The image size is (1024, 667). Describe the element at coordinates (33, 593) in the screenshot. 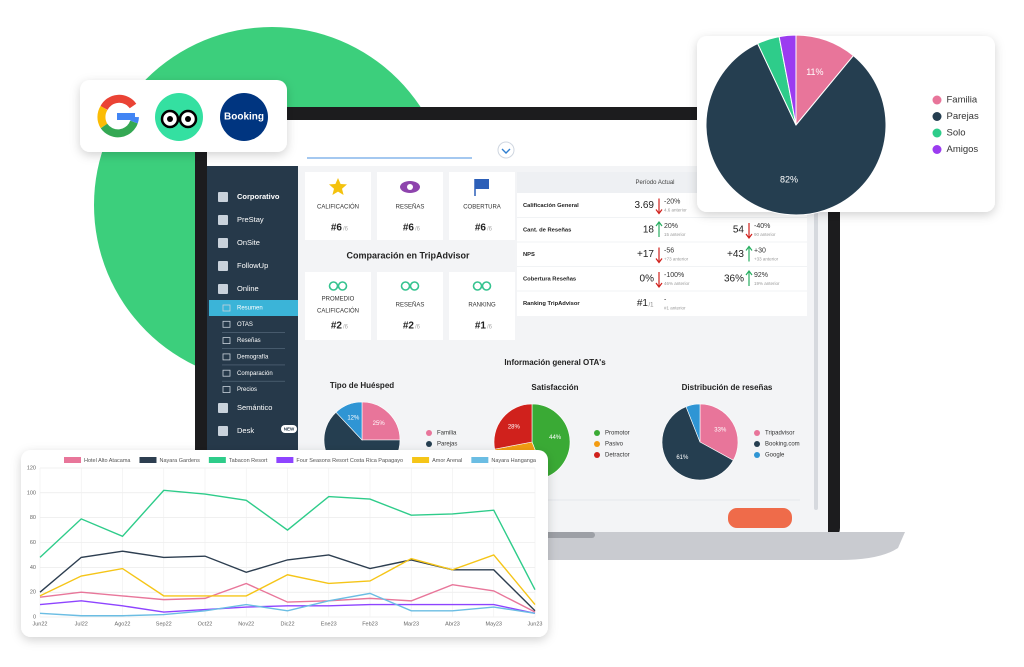

I see `y-tick-label: 20` at that location.